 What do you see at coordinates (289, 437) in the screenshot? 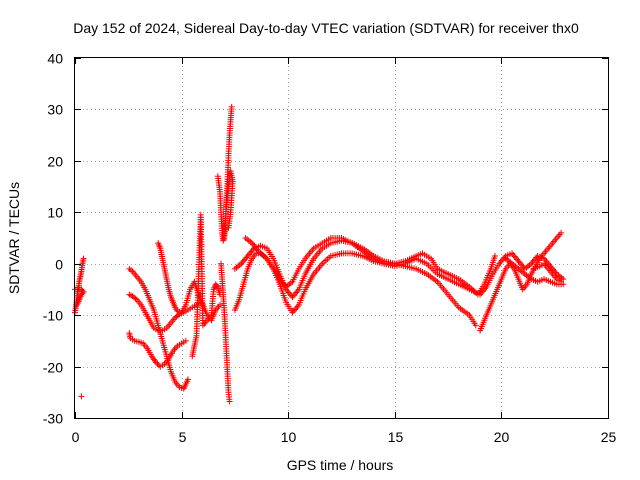
I see `x-tick-label: 10` at bounding box center [289, 437].